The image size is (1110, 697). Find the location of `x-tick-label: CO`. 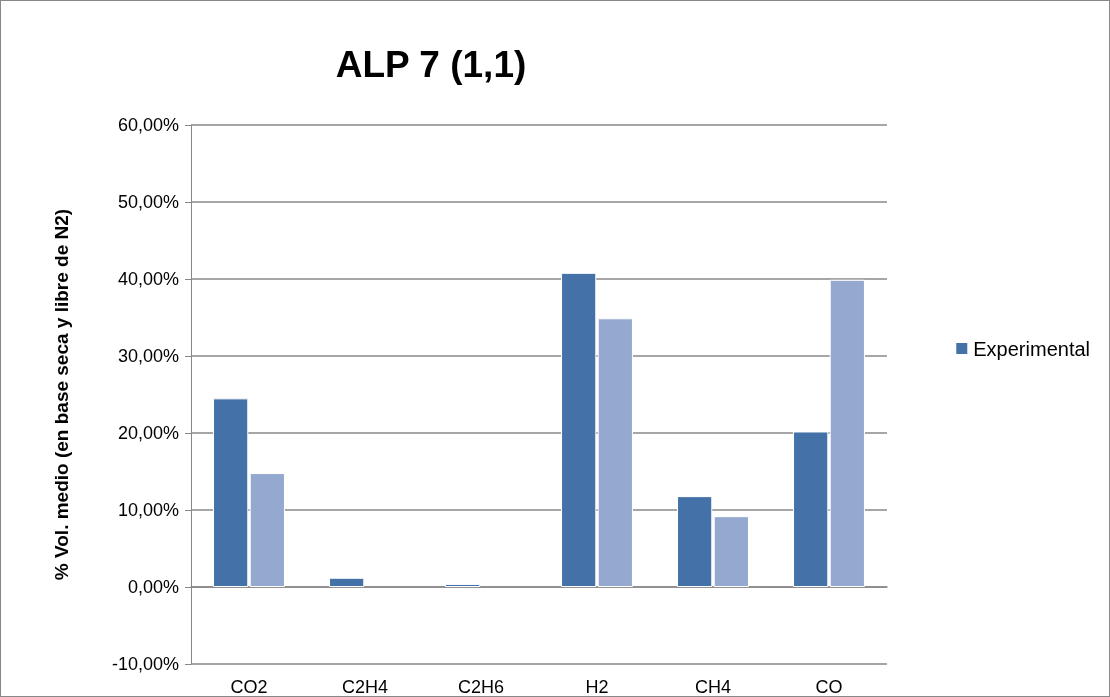

x-tick-label: CO is located at coordinates (829, 687).